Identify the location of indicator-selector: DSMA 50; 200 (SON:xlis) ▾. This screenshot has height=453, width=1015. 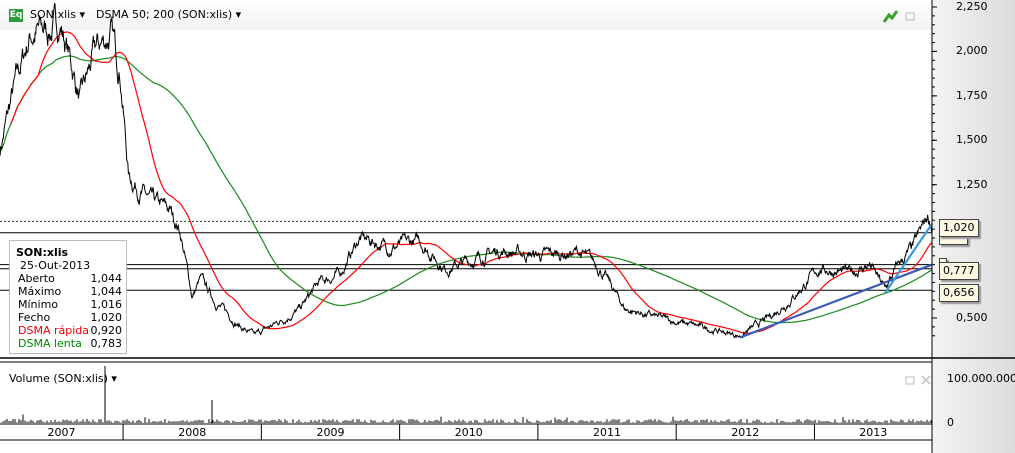
(168, 14).